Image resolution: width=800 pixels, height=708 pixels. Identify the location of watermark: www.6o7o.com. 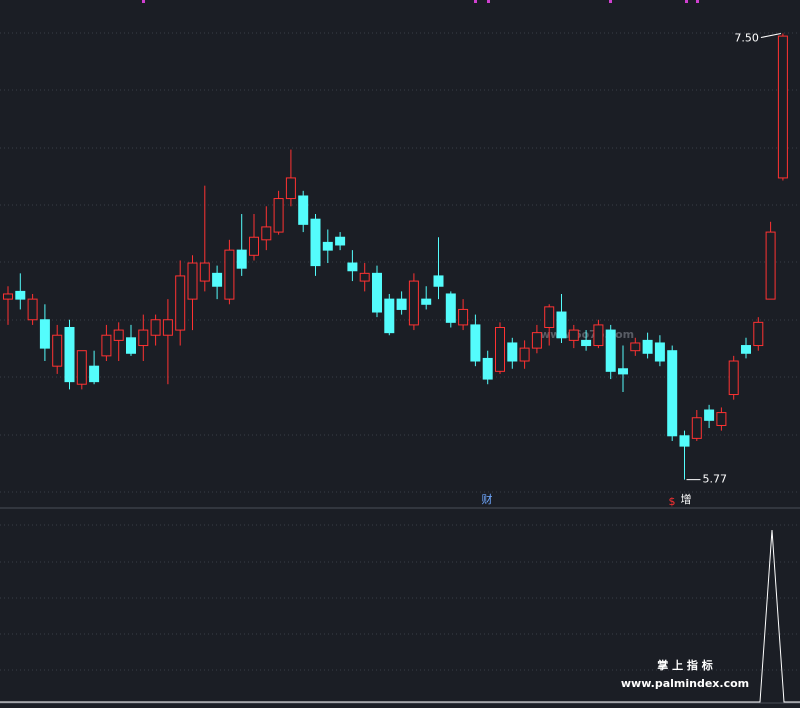
(587, 334).